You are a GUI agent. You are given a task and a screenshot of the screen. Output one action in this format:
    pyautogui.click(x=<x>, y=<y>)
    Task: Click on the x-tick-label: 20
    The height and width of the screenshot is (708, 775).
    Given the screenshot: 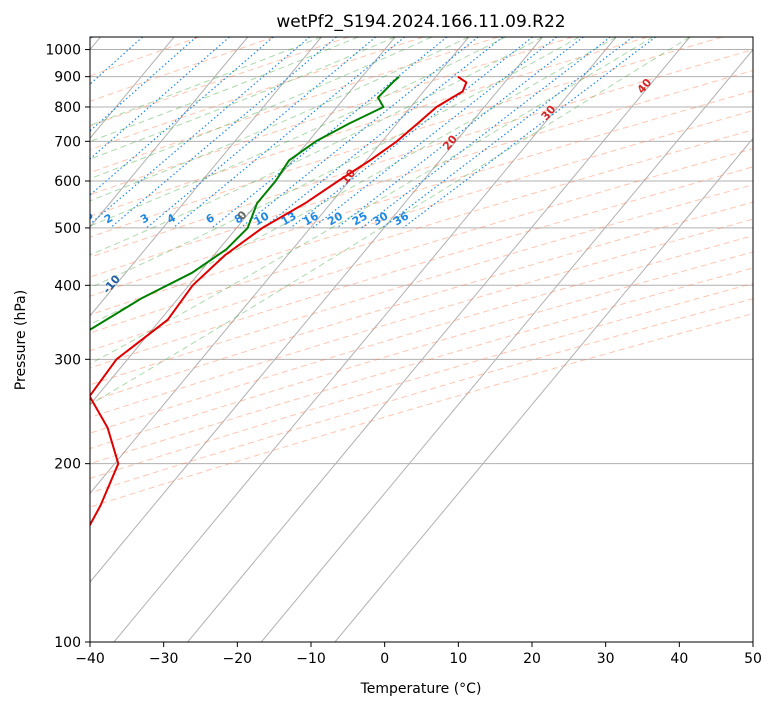 What is the action you would take?
    pyautogui.click(x=532, y=659)
    